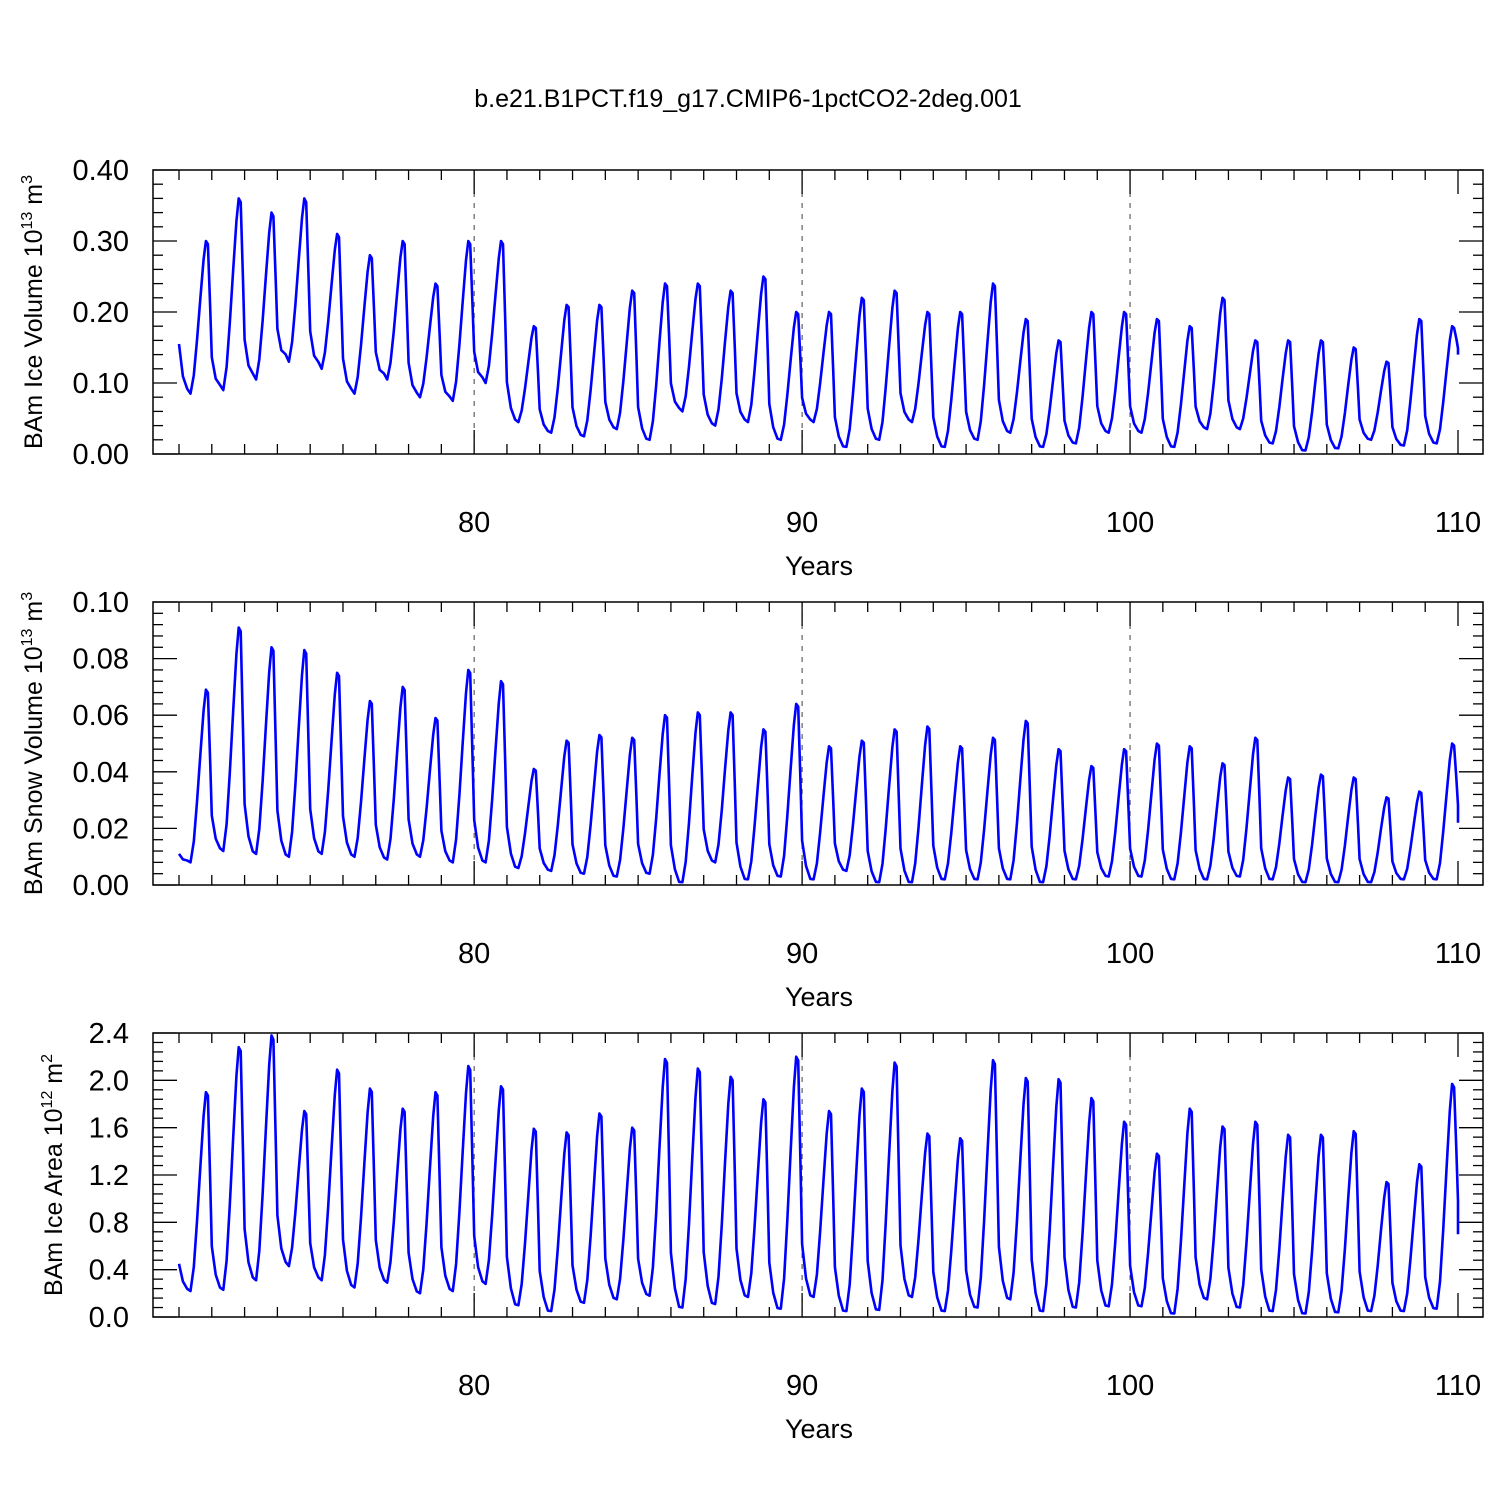 This screenshot has height=1500, width=1500. I want to click on y-tick-label: 1.6, so click(109, 1129).